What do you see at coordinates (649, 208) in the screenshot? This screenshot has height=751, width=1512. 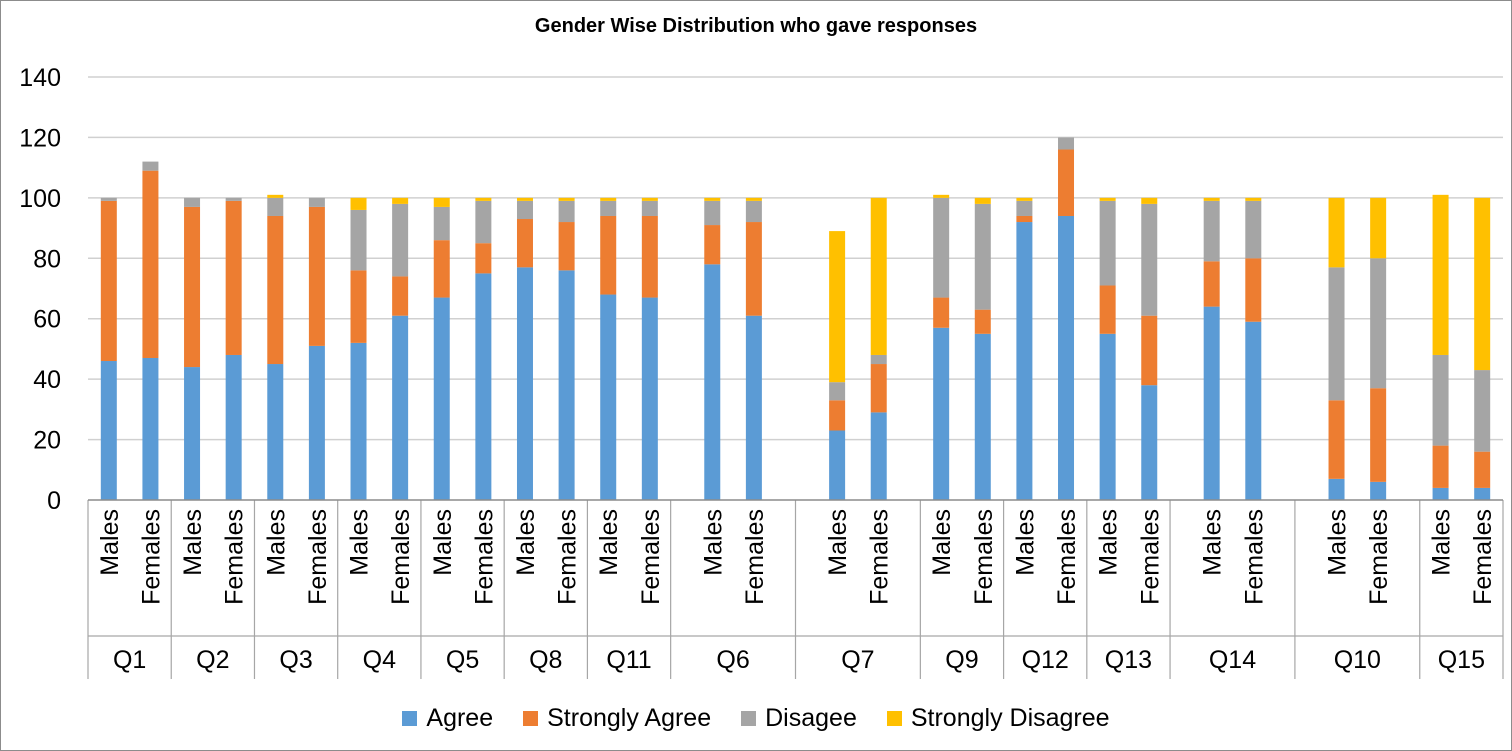 I see `bar-q11-females-disagee` at bounding box center [649, 208].